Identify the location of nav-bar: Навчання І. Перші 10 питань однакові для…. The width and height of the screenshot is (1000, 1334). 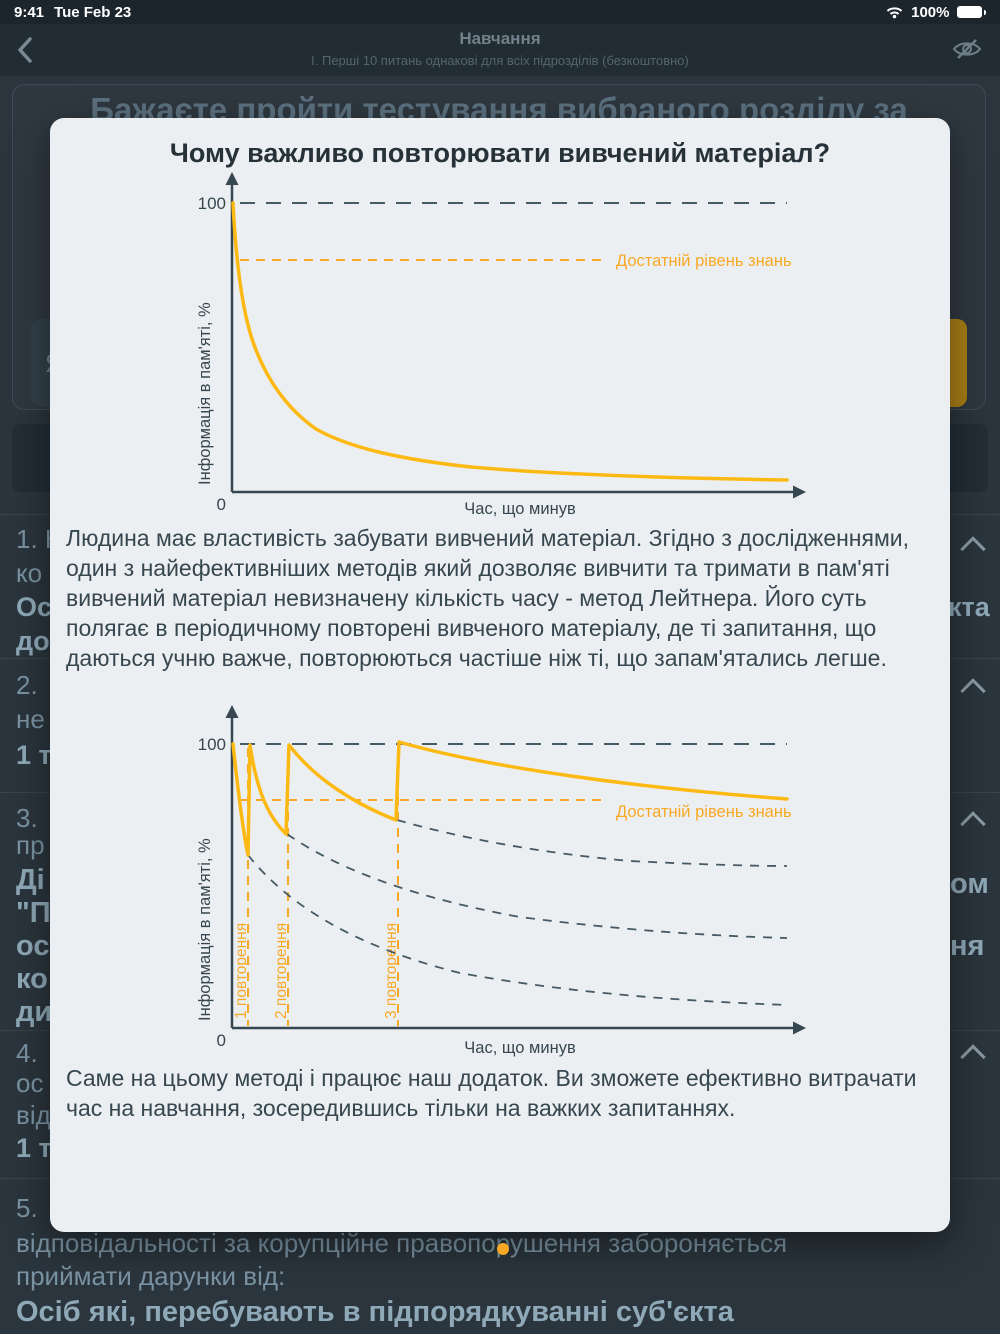
(500, 50).